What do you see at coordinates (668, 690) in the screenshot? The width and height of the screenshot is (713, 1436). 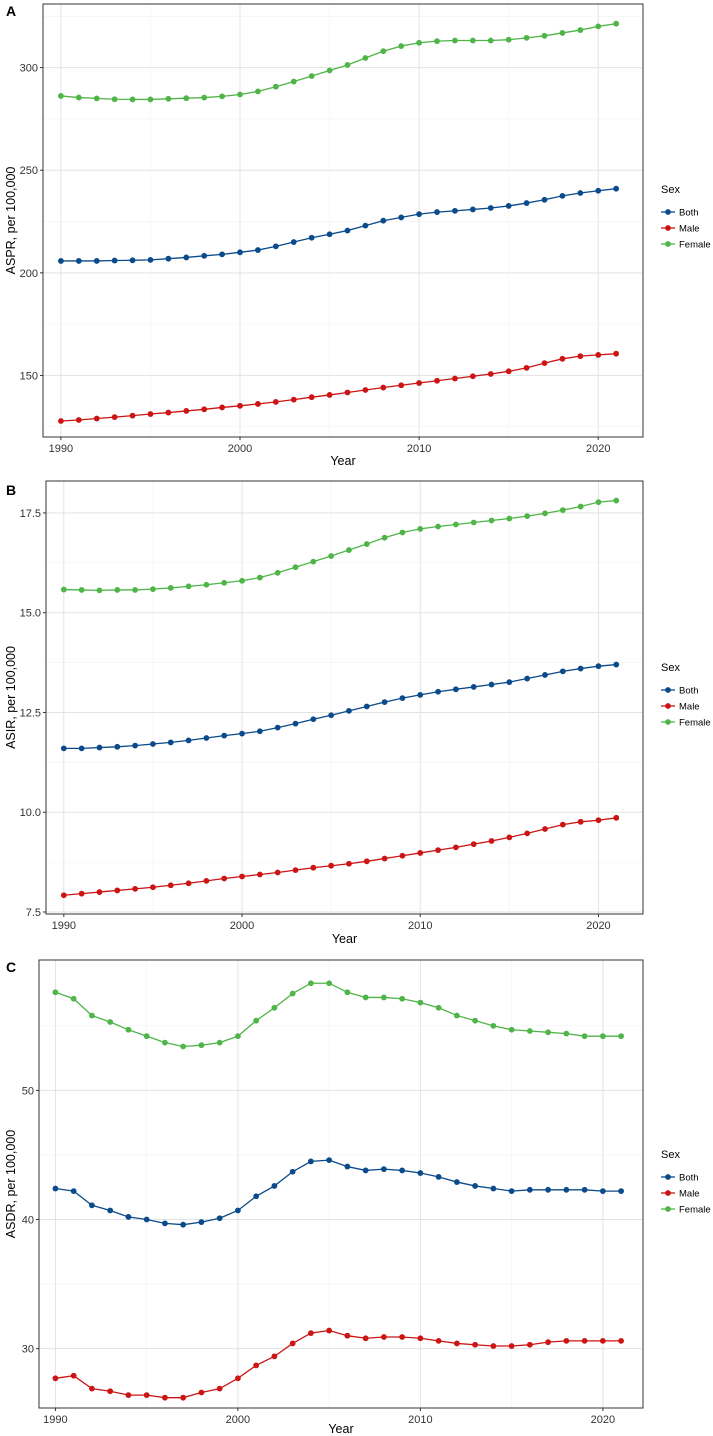 I see `legend-key-point-both` at bounding box center [668, 690].